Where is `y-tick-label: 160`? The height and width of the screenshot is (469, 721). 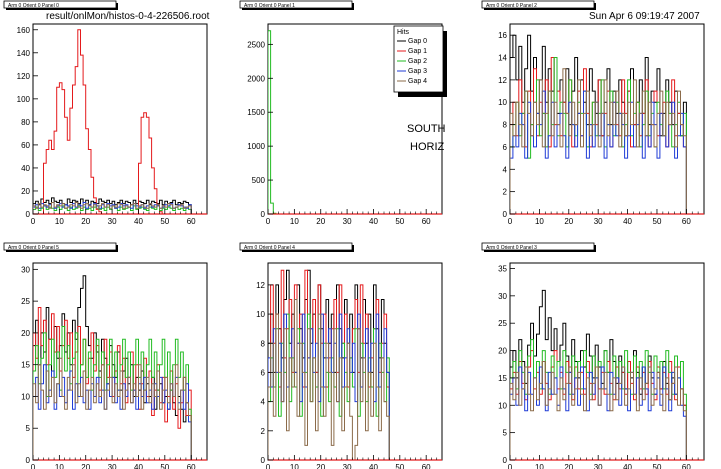
y-tick-label: 160 is located at coordinates (24, 30).